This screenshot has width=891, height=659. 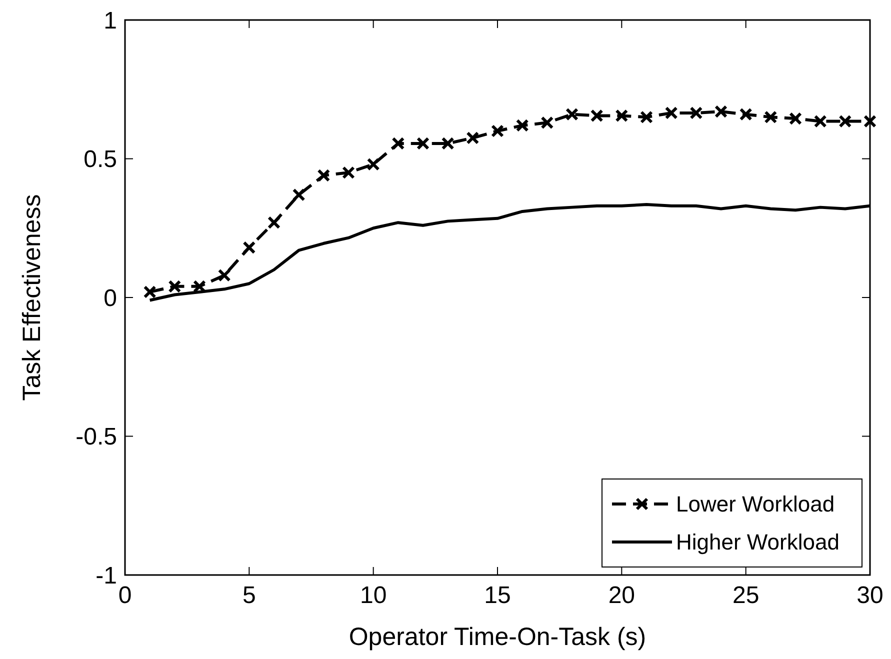 I want to click on y-tick-label: 0, so click(x=110, y=298).